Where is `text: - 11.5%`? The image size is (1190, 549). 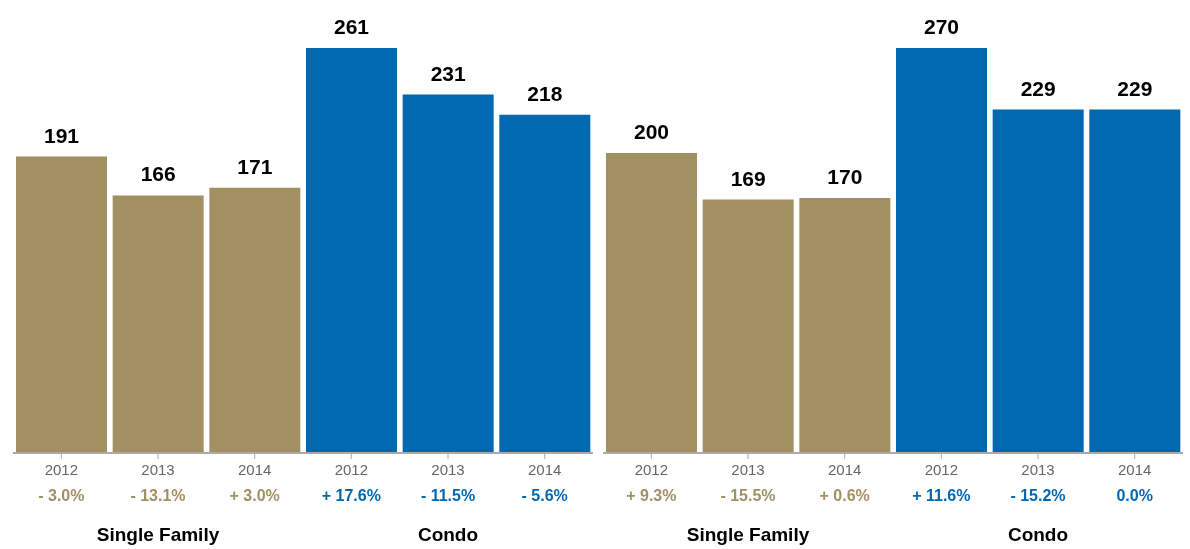
text: - 11.5% is located at coordinates (448, 495).